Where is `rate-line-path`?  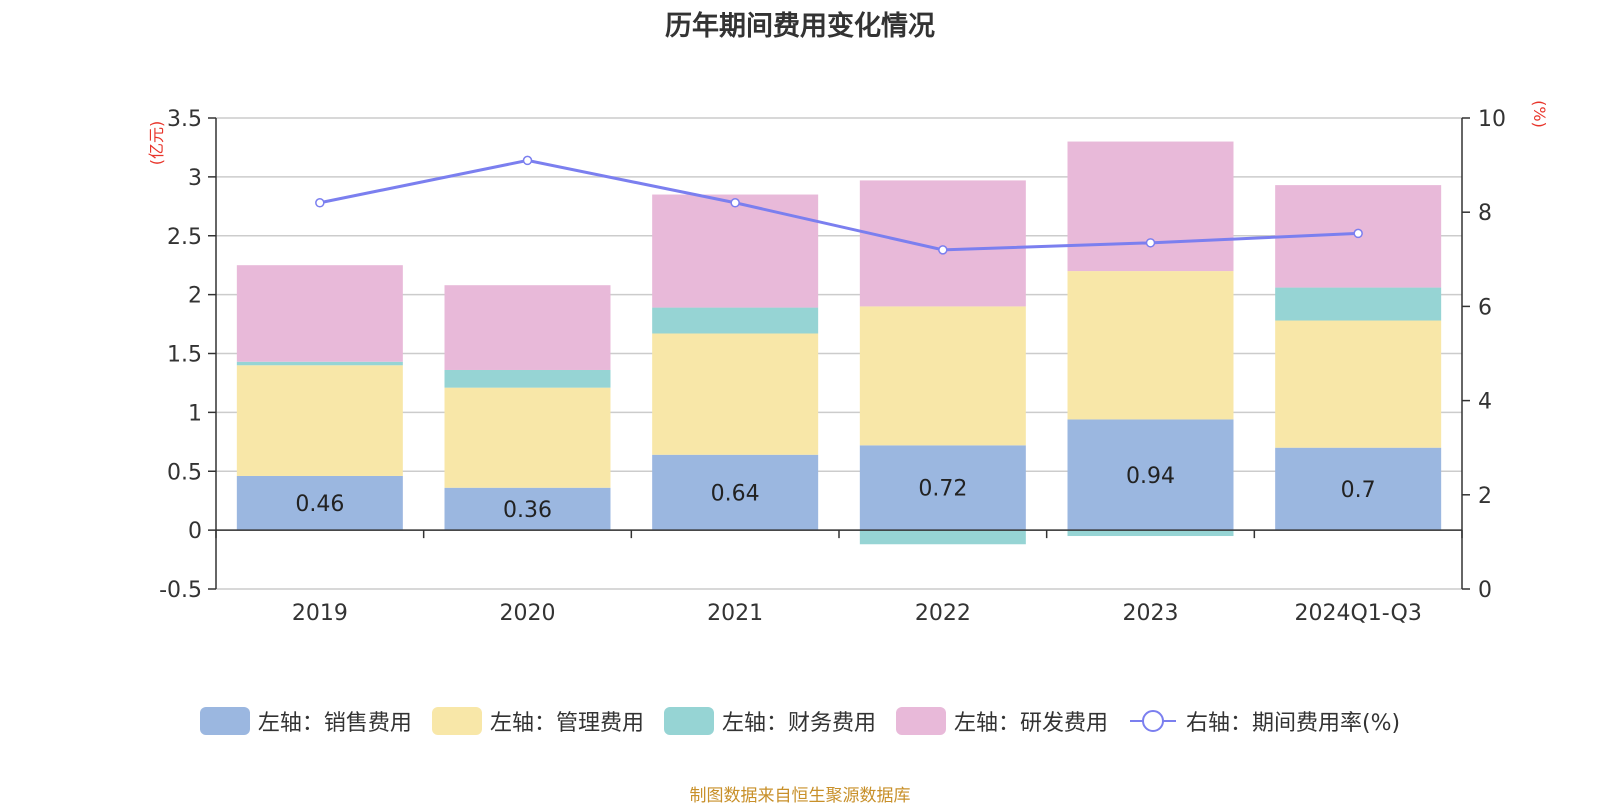
rate-line-path is located at coordinates (839, 205).